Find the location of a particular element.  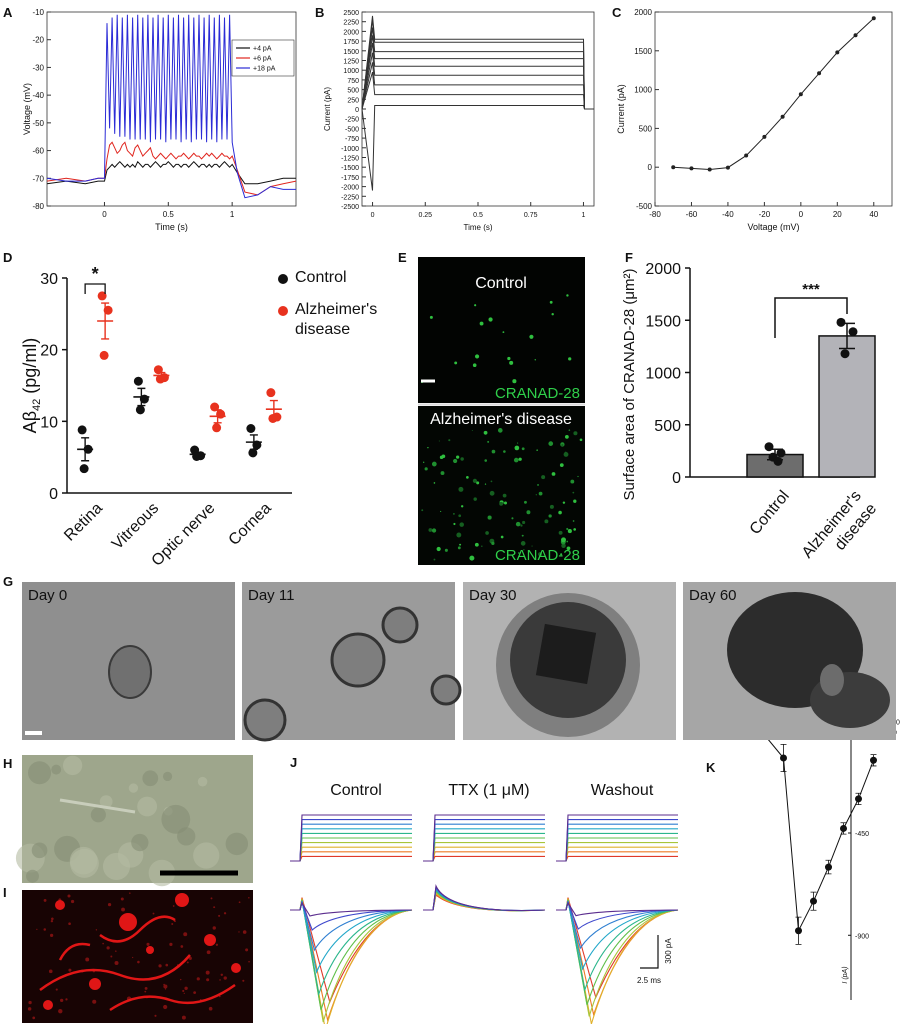

x-tick-label: 1 is located at coordinates (584, 215).